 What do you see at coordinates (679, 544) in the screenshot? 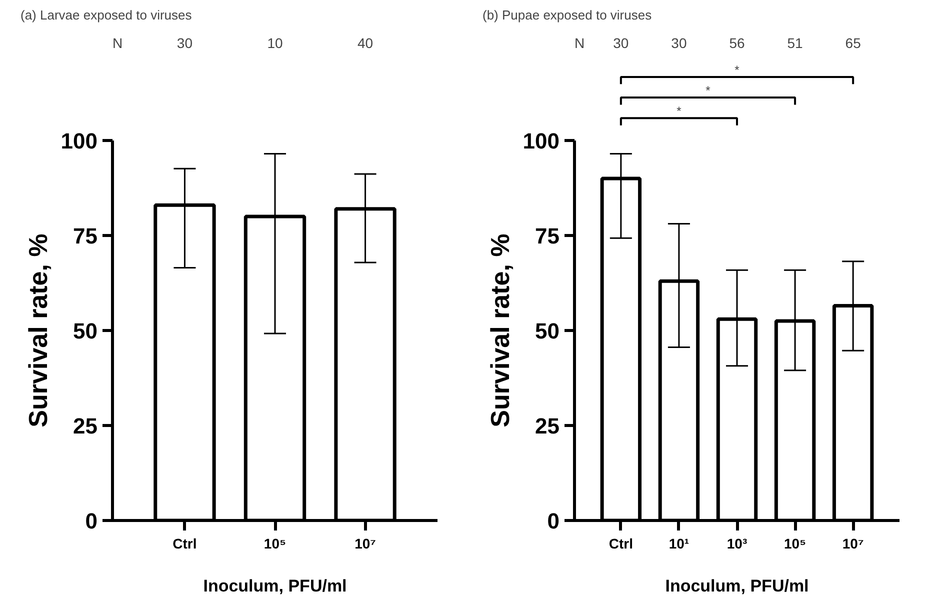
I see `x-tick-label: 10¹` at bounding box center [679, 544].